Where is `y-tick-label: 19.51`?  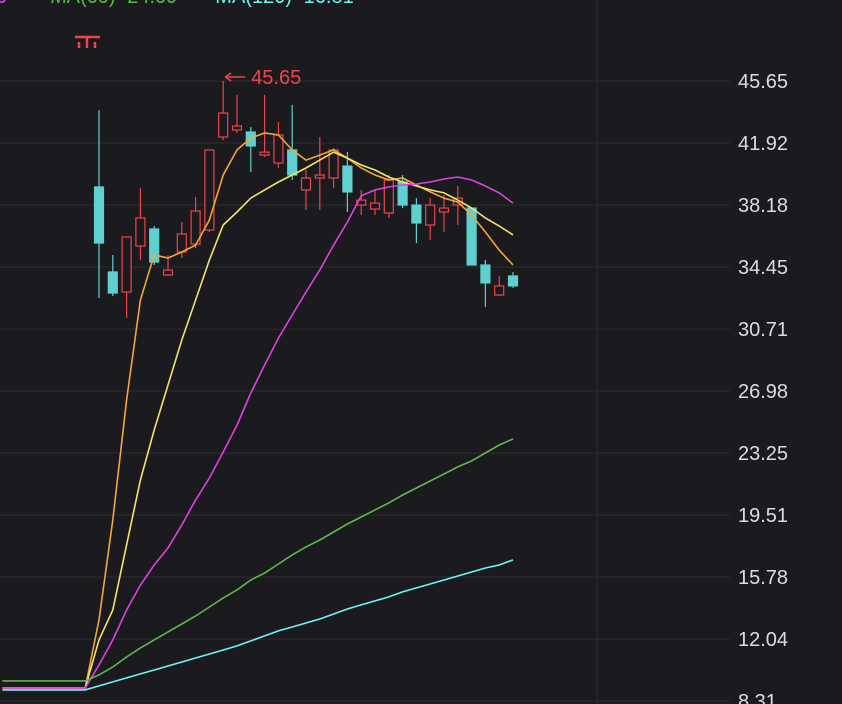 y-tick-label: 19.51 is located at coordinates (763, 516).